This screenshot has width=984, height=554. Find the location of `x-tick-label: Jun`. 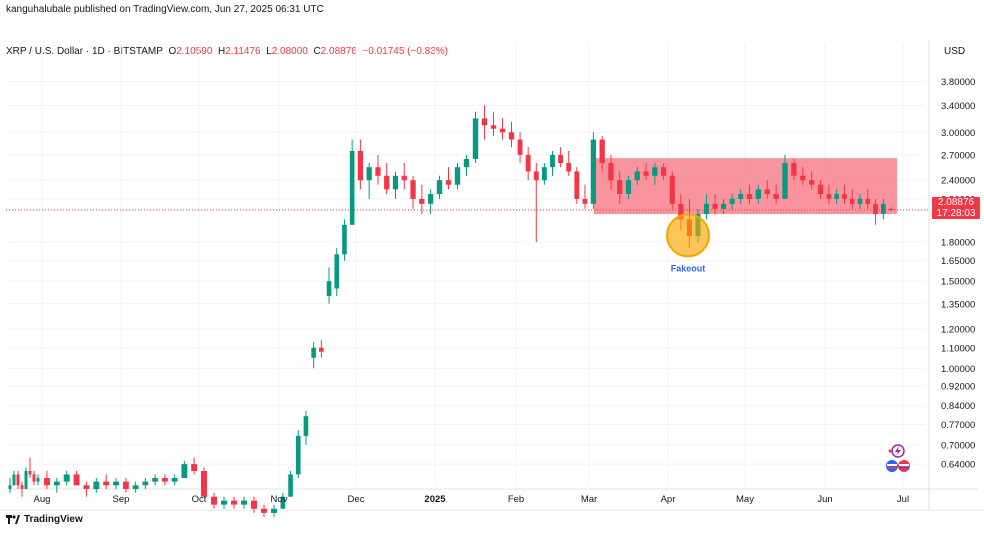

x-tick-label: Jun is located at coordinates (824, 499).